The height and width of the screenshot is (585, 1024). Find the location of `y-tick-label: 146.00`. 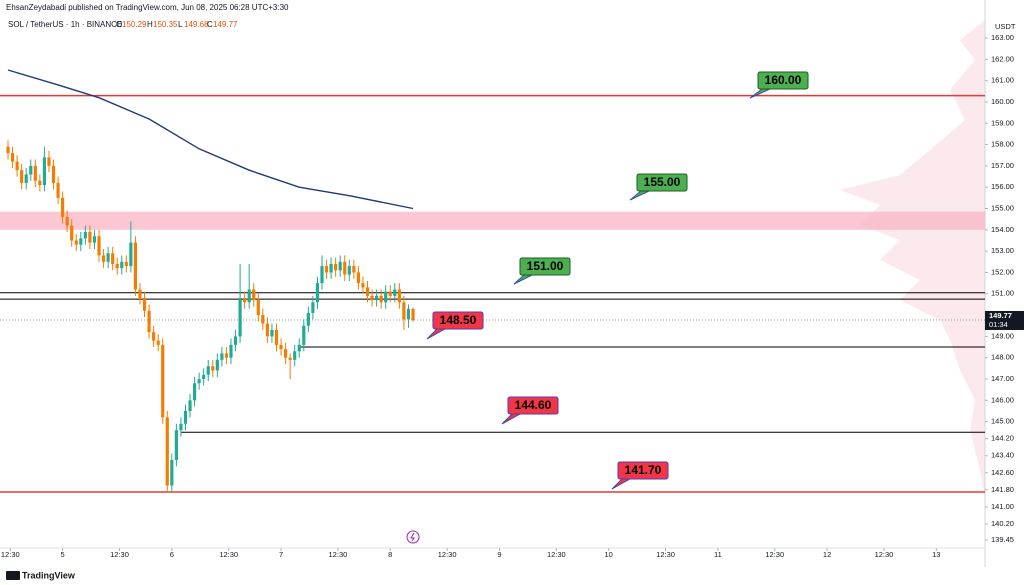

y-tick-label: 146.00 is located at coordinates (1002, 399).